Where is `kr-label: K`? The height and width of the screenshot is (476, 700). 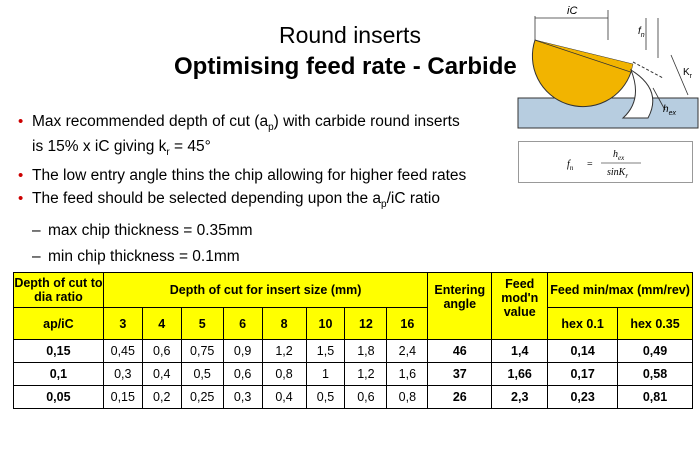
kr-label: K is located at coordinates (686, 72).